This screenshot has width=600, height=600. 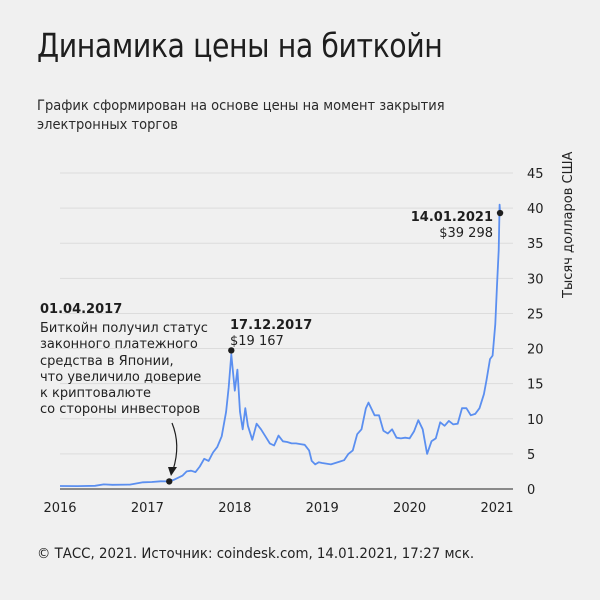 I want to click on x-tick-label: 2019, so click(x=322, y=508).